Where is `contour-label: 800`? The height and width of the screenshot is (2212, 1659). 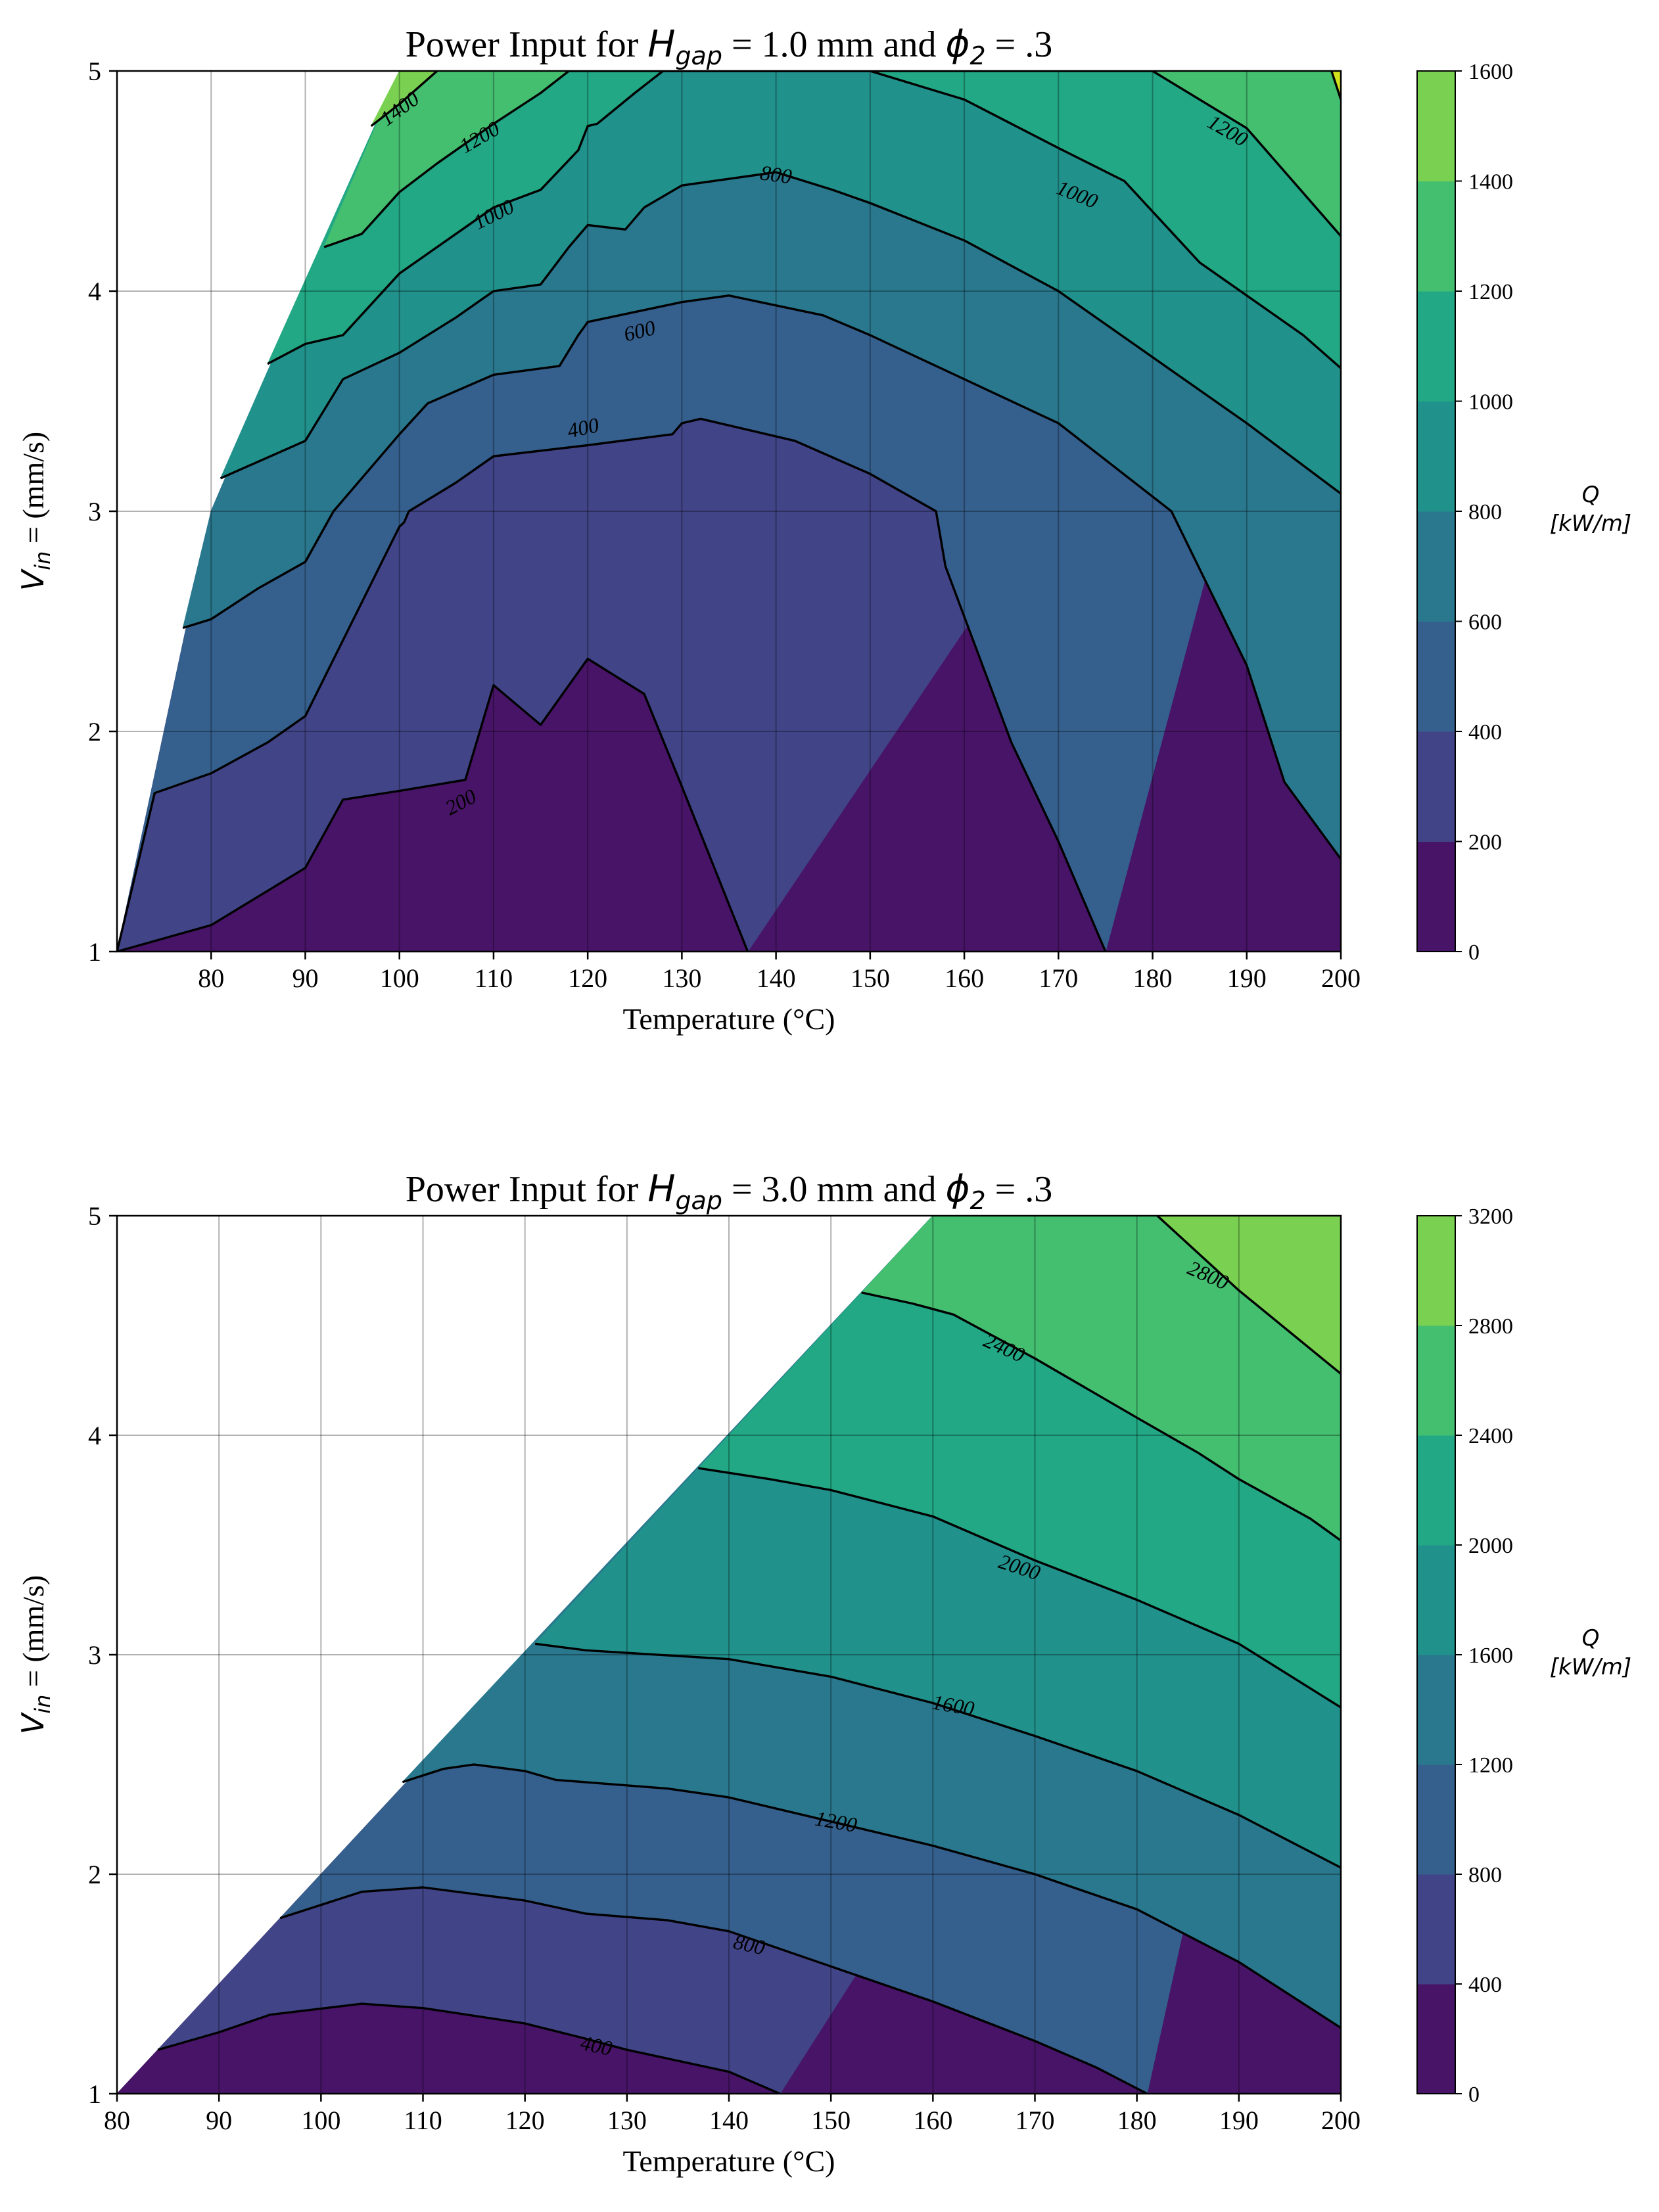
contour-label: 800 is located at coordinates (776, 174).